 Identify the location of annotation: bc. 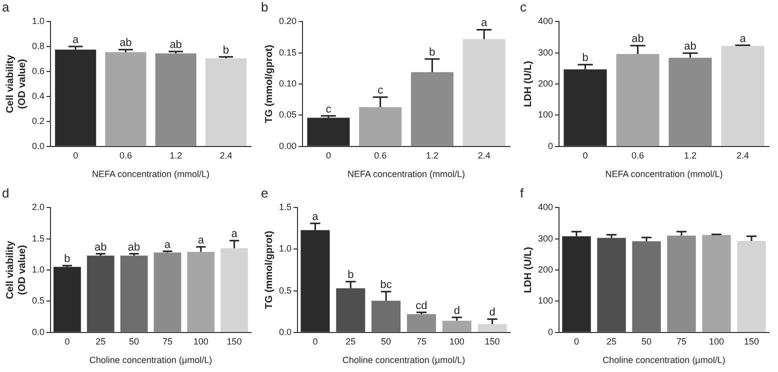
(386, 285).